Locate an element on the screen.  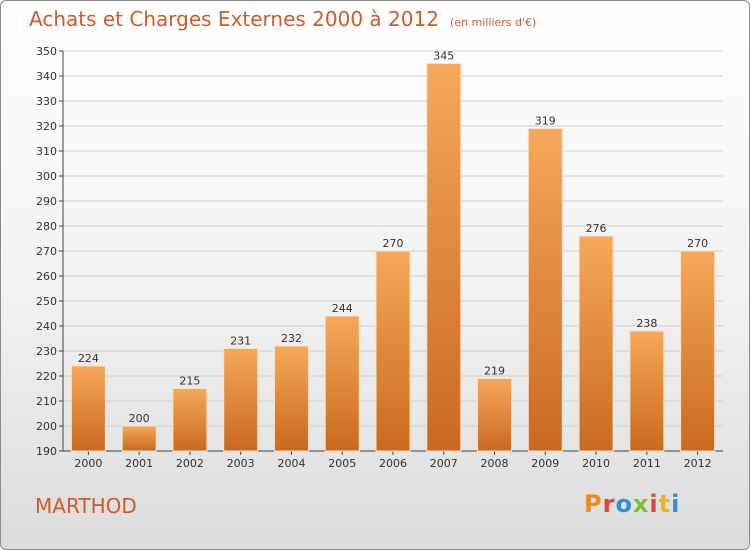
y-tick-label: 200 is located at coordinates (46, 426).